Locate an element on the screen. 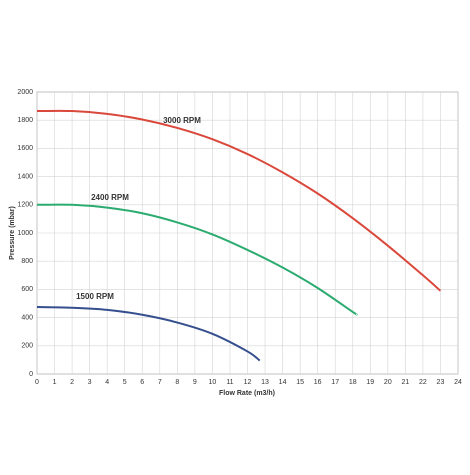  y-tick-label: 800 is located at coordinates (27, 261).